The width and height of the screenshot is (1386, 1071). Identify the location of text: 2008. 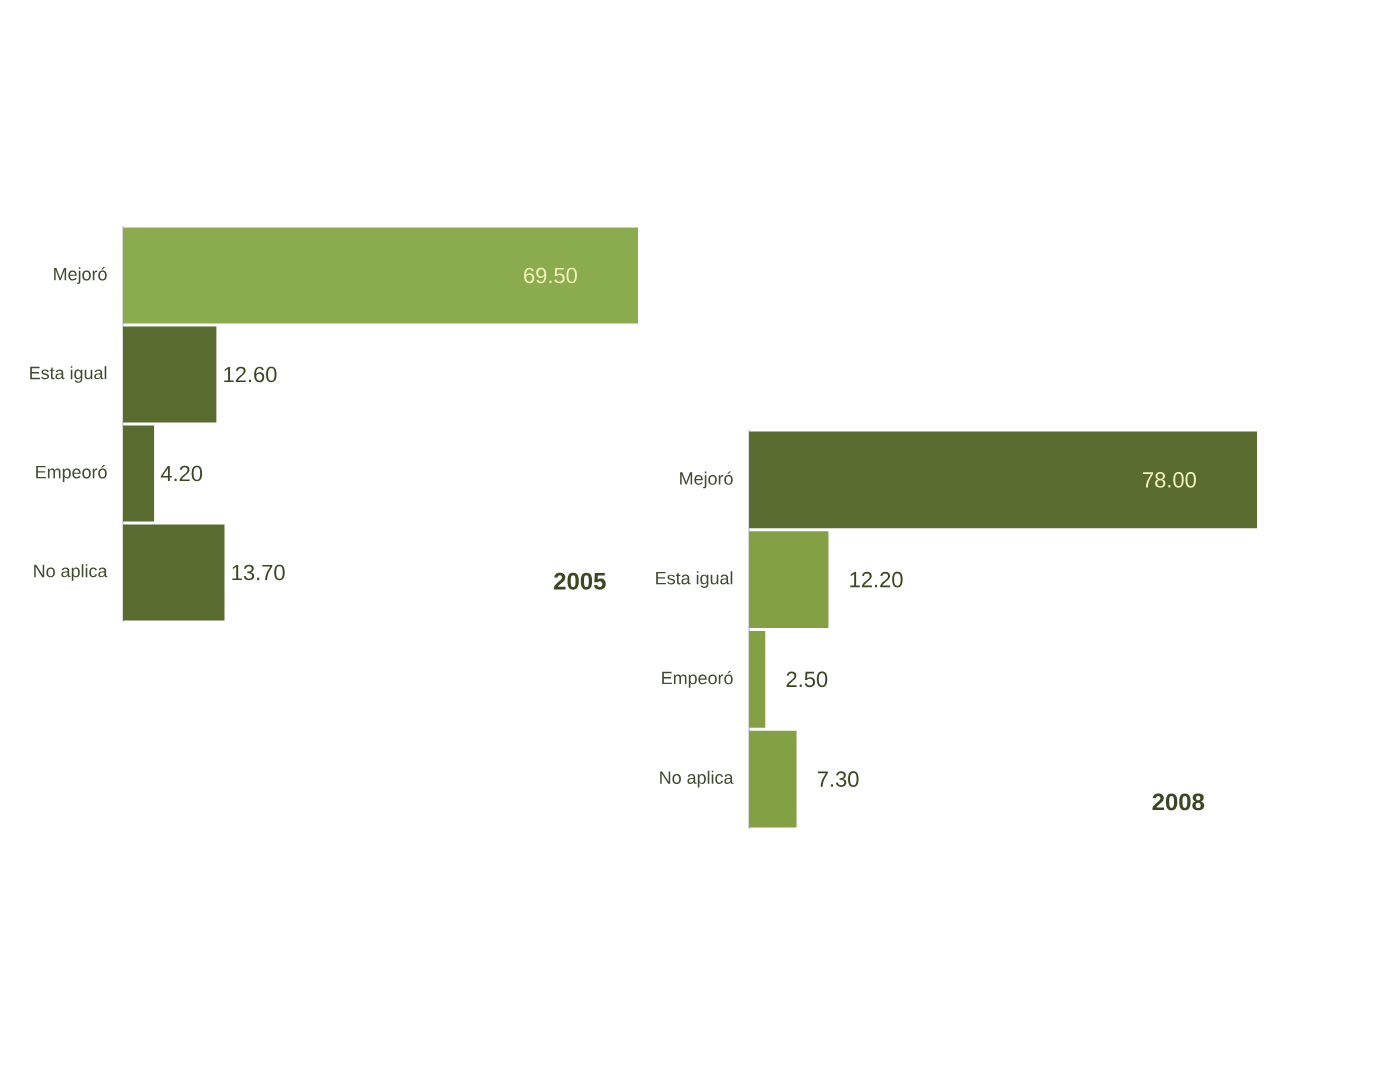
(1178, 802).